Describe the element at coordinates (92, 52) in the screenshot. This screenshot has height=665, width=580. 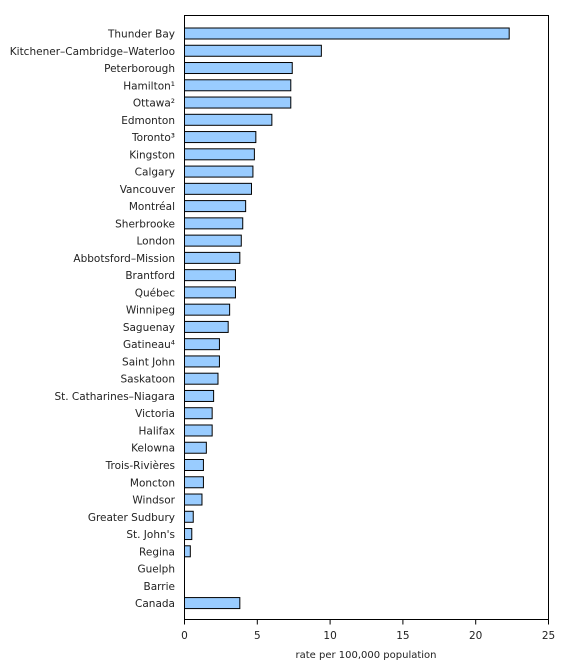
I see `category-label-1: Kitchener–Cambridge–Waterloo` at that location.